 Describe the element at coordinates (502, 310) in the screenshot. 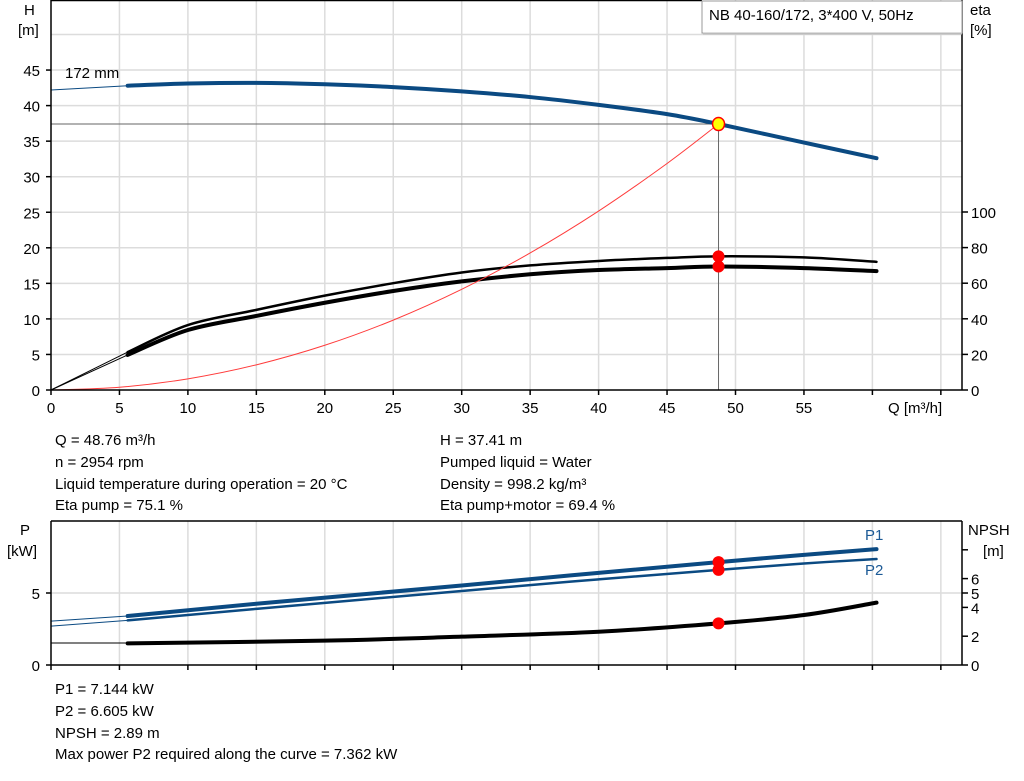

I see `eta-pump-motor-curve` at that location.